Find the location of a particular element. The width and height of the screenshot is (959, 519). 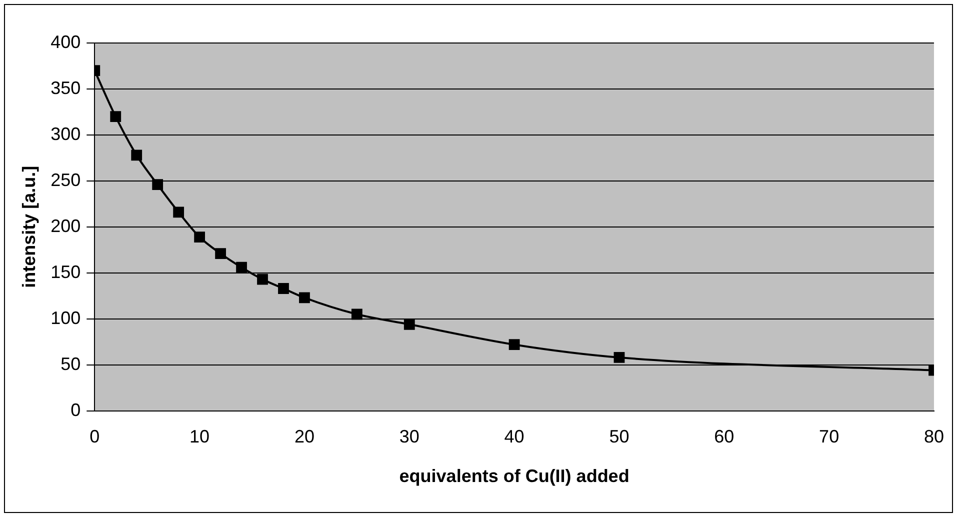

y-tick-label: 0 is located at coordinates (75, 410).